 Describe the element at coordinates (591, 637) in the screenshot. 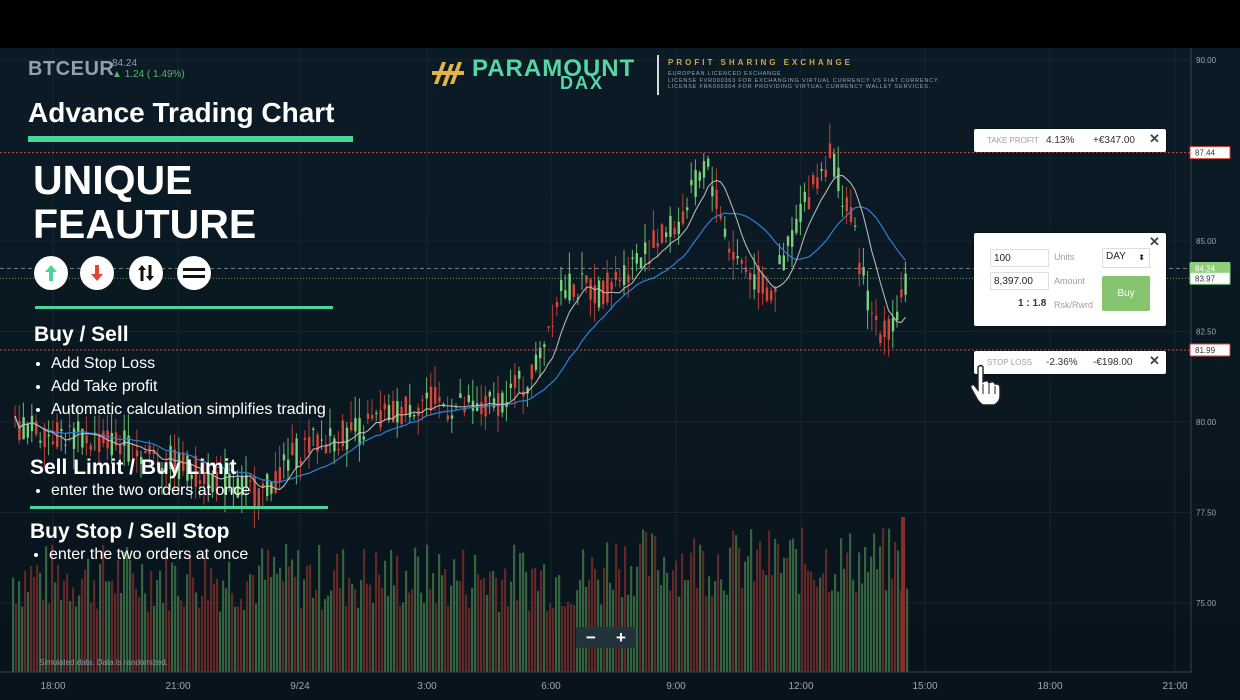

I see `zoom-out-button: −` at that location.